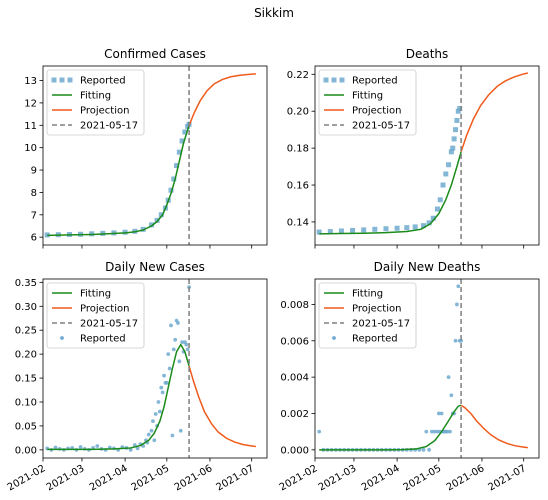 Image resolution: width=548 pixels, height=500 pixels. I want to click on y-tick-label: 0.14, so click(298, 222).